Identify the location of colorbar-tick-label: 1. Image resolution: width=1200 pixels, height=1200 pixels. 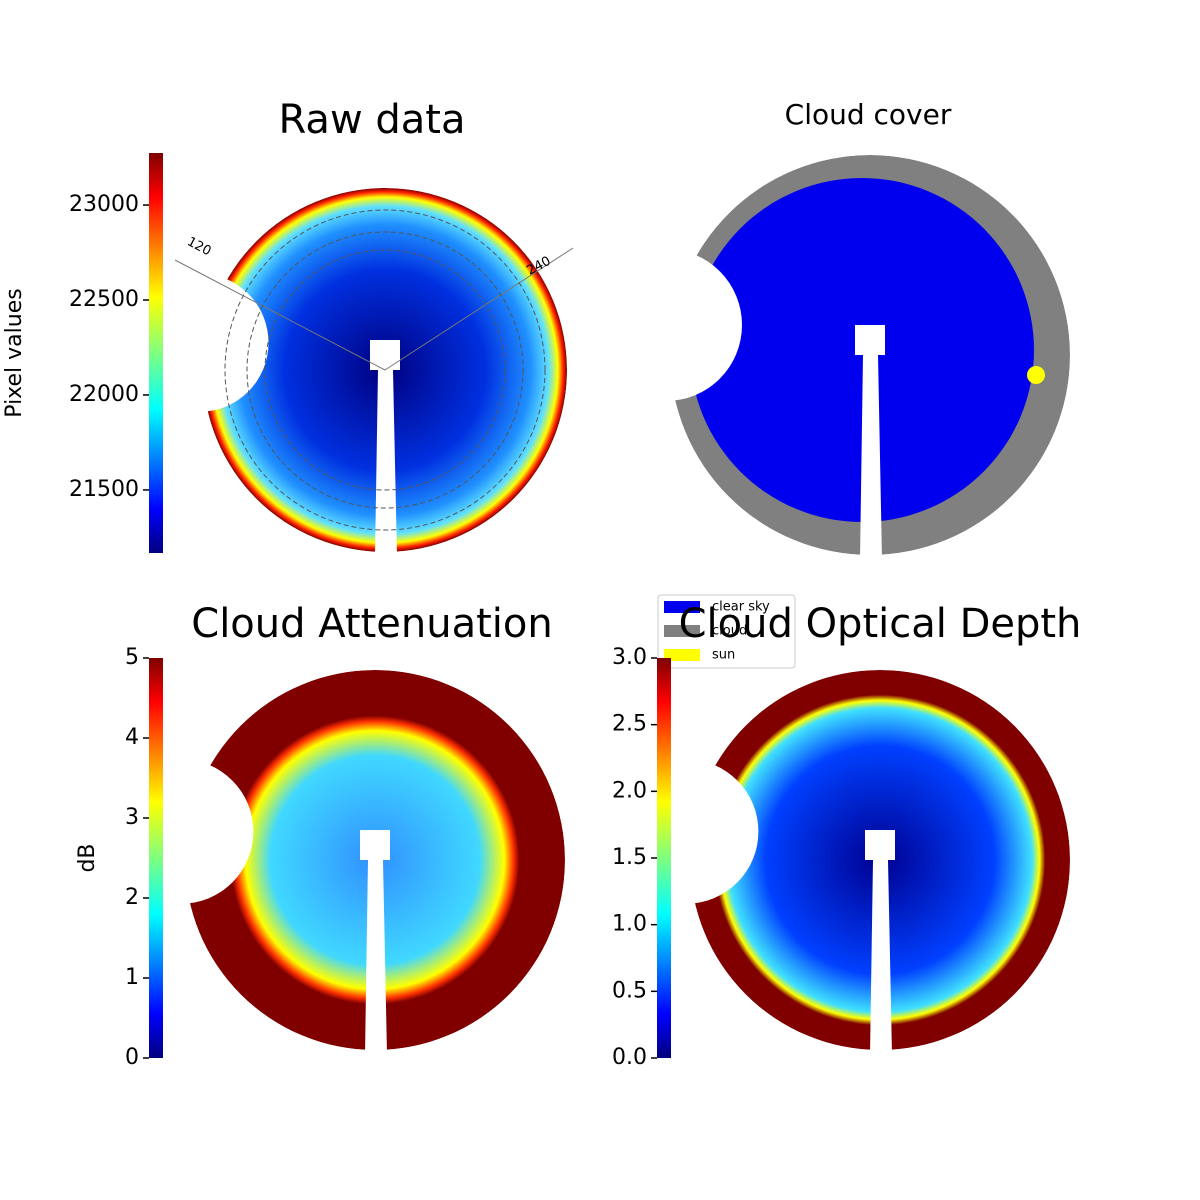
(132, 977).